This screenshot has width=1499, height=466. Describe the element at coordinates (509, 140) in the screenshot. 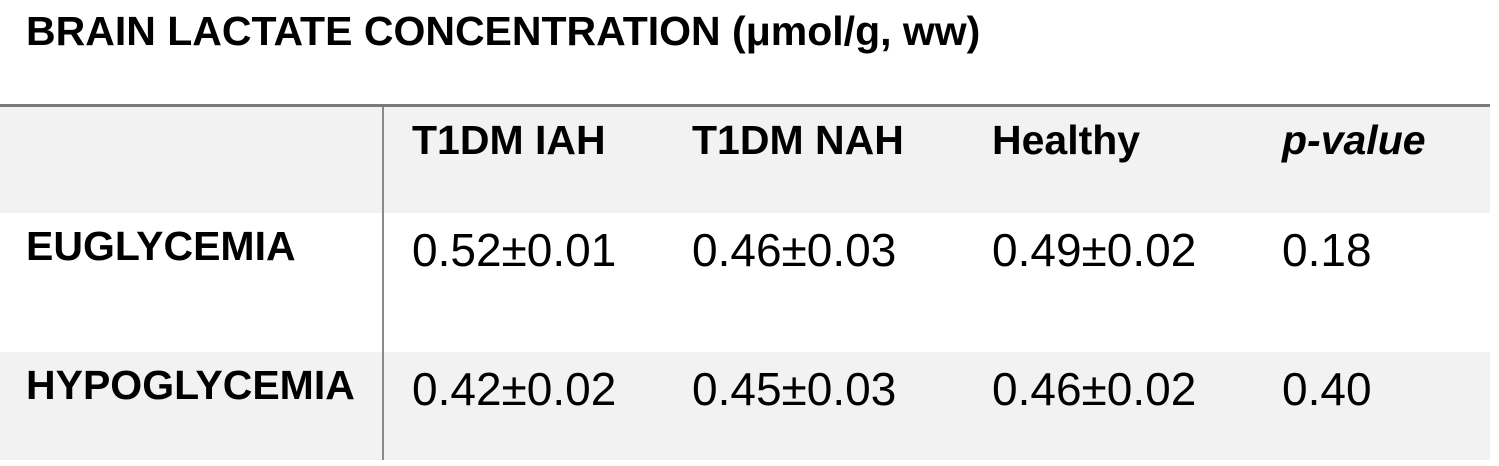

I see `column-header-t1dm-iah: T1DM IAH` at that location.